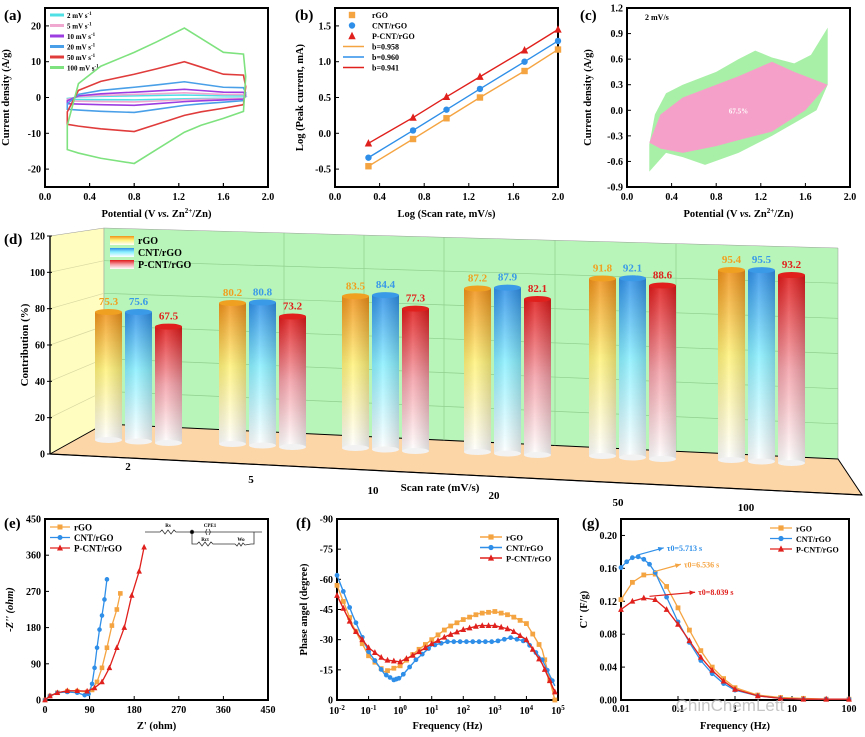 This screenshot has width=865, height=737. I want to click on x-tick-label: 1.6, so click(513, 197).